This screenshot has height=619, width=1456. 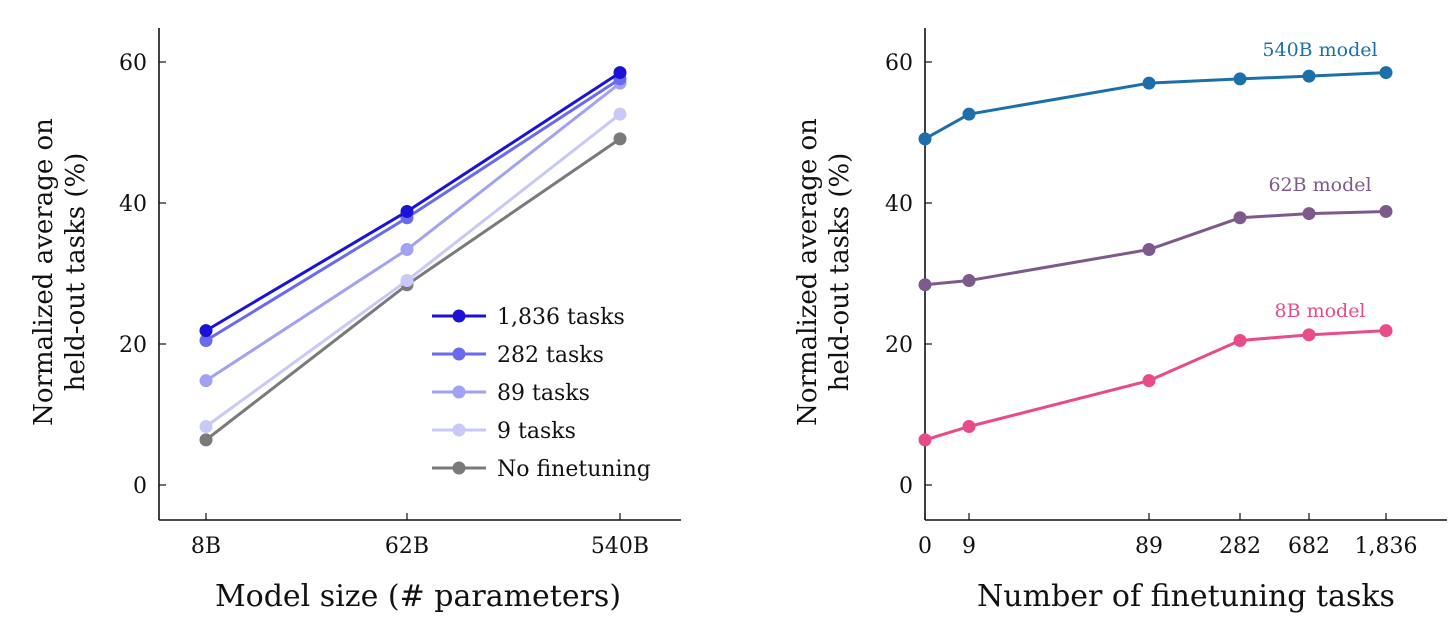 I want to click on x-tick-label: 0, so click(x=925, y=546).